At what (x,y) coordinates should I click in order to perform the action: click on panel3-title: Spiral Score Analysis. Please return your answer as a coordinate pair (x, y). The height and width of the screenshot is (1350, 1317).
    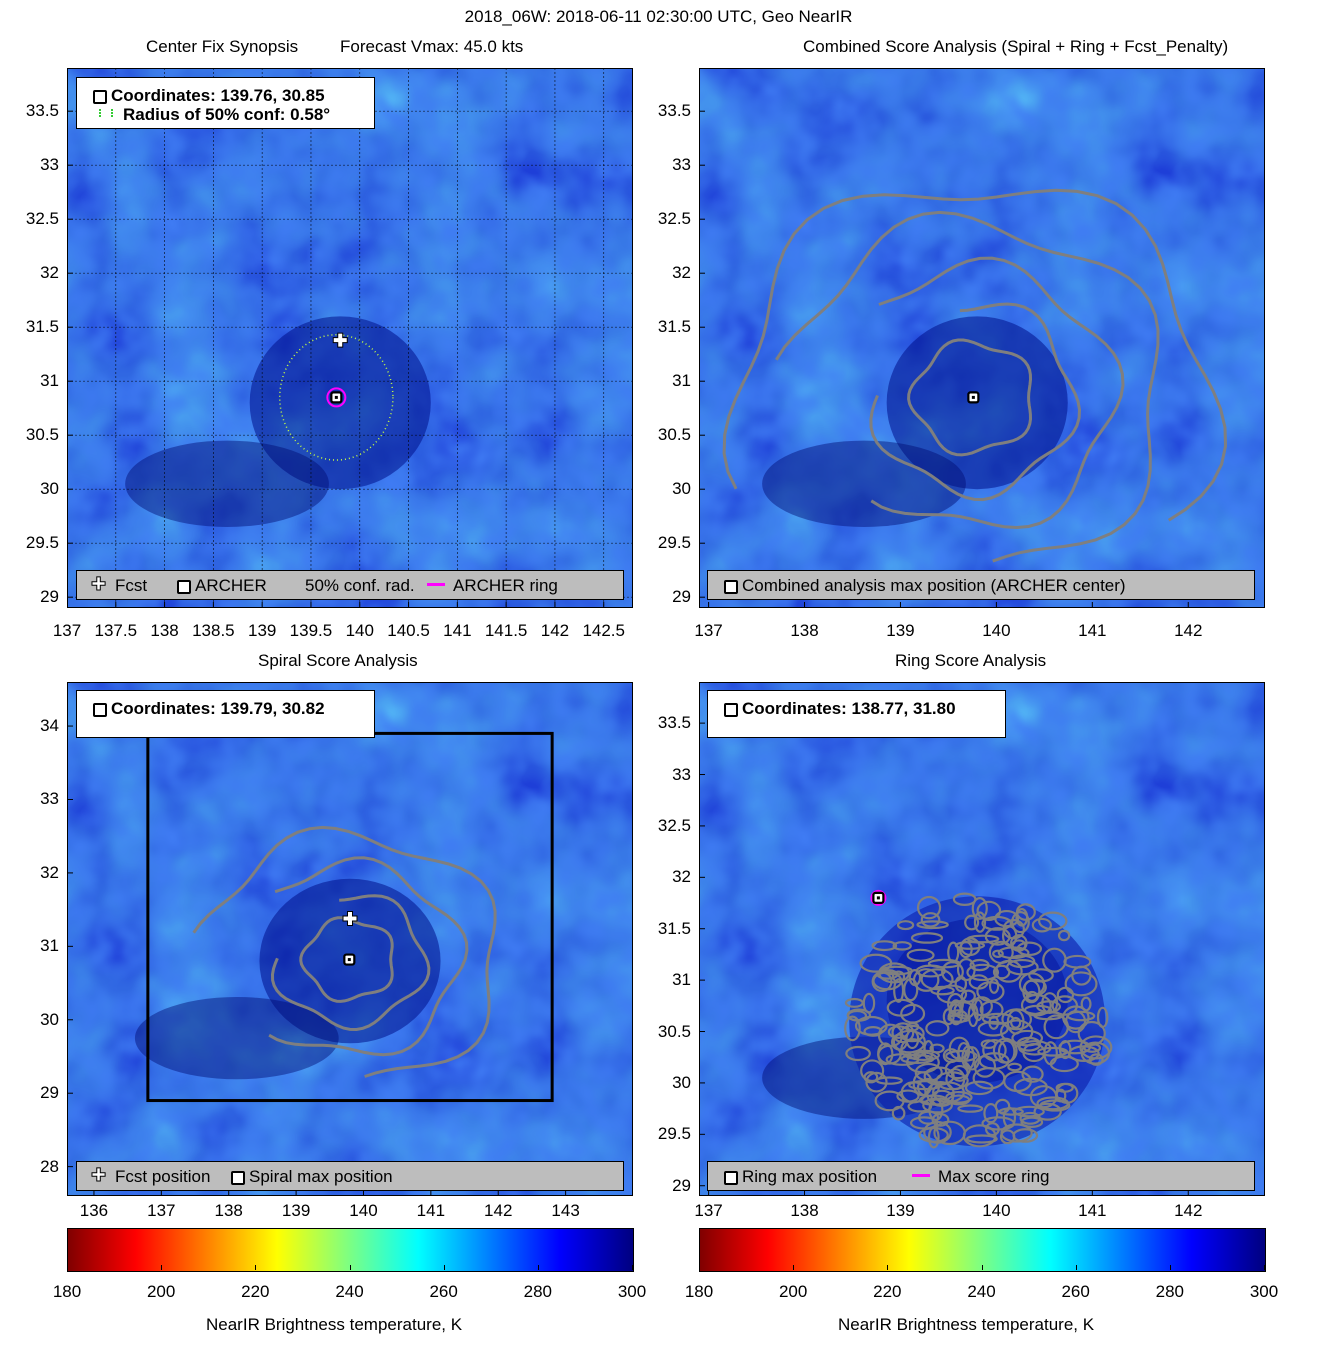
    Looking at the image, I should click on (338, 660).